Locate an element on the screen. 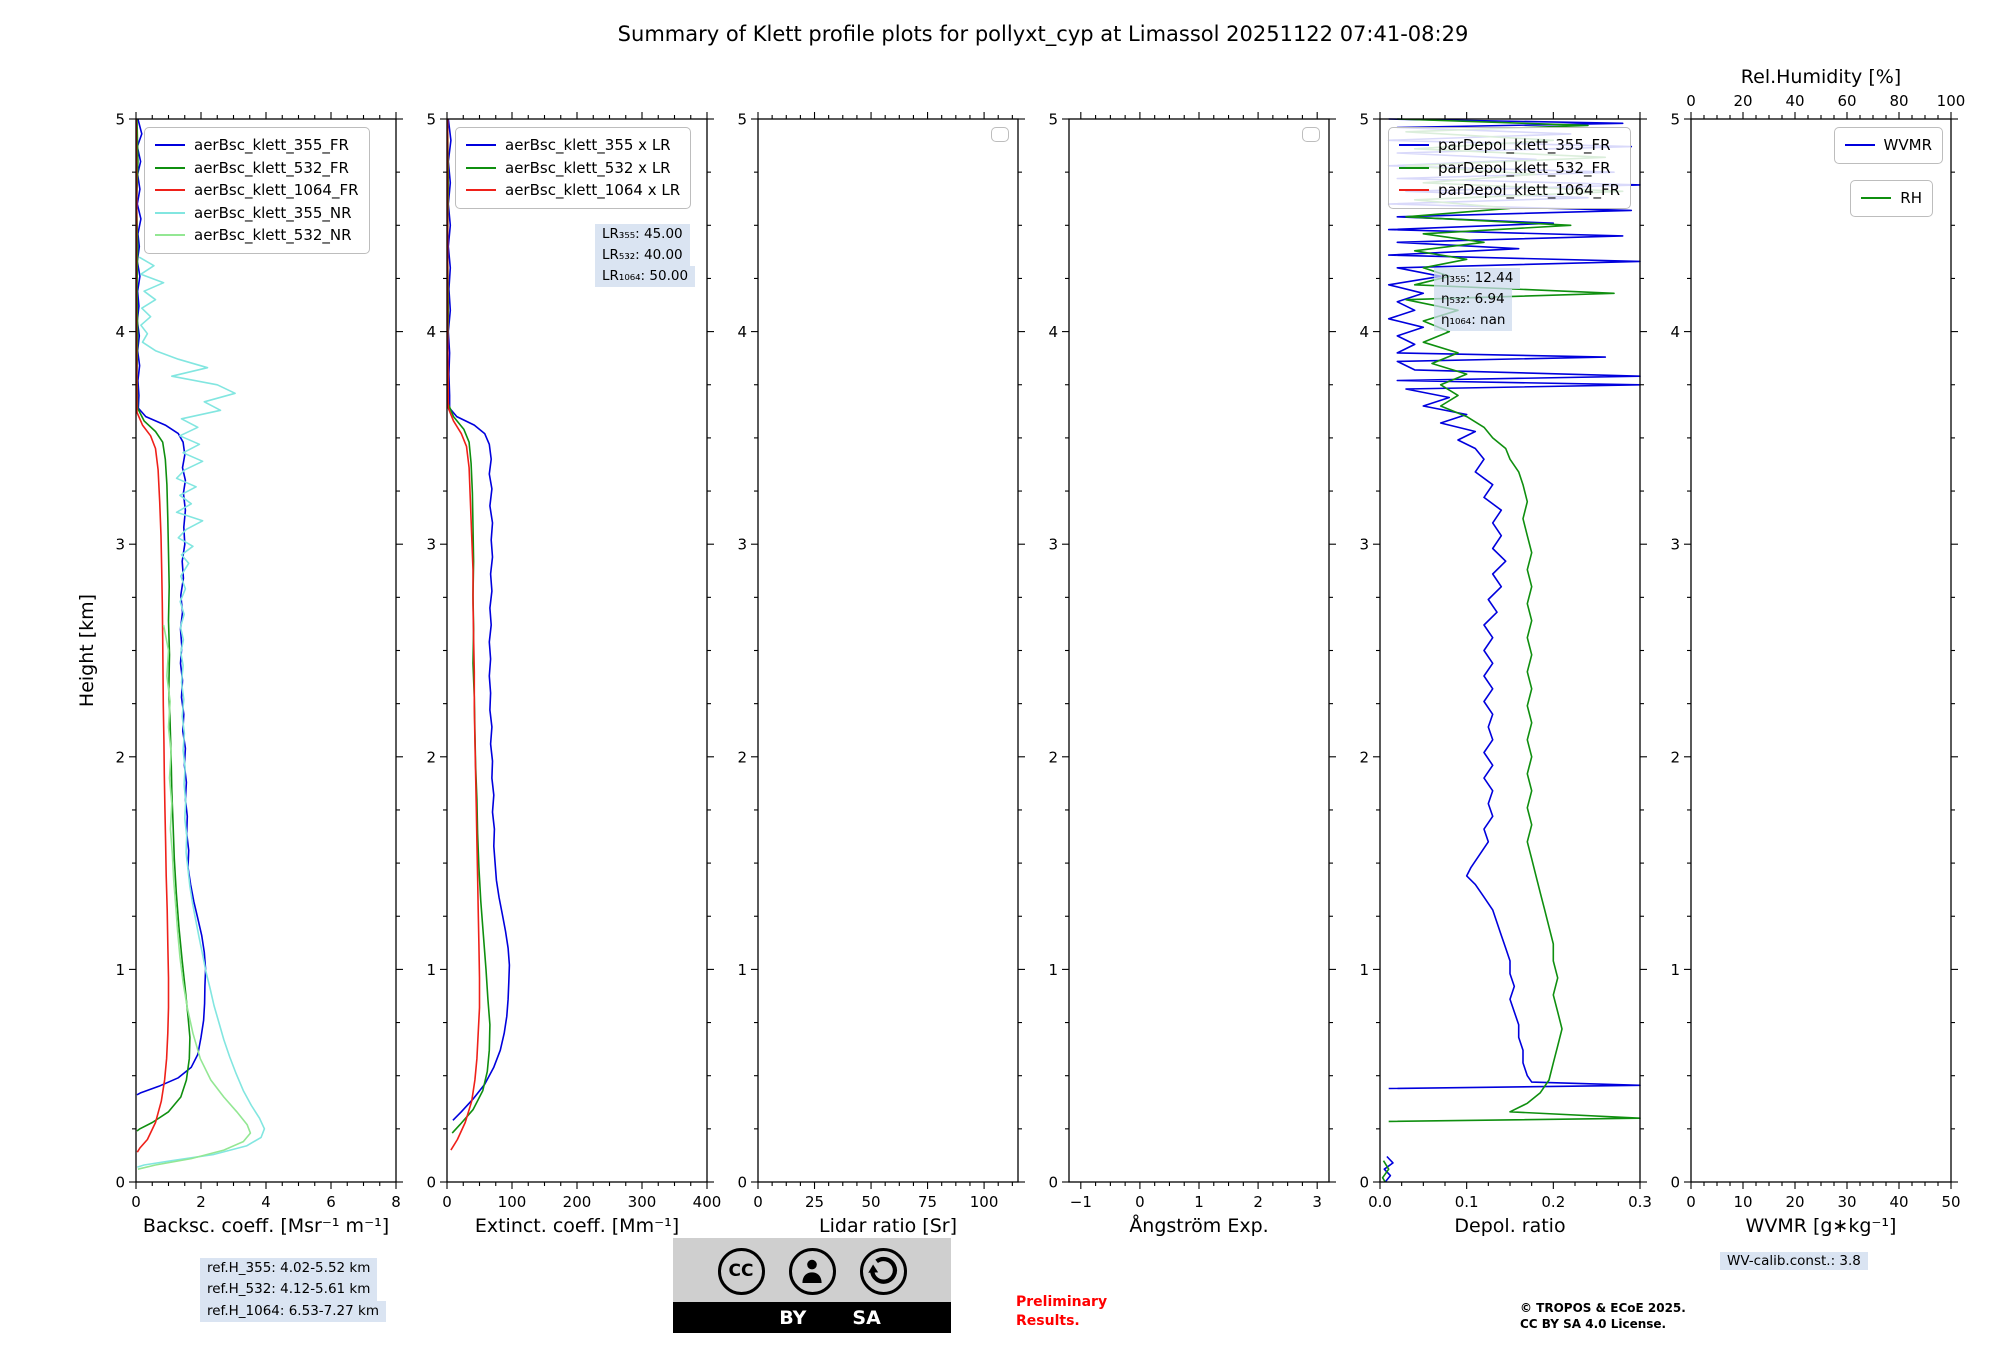 The image size is (2000, 1360). x-tick-label: 20 is located at coordinates (1794, 1202).